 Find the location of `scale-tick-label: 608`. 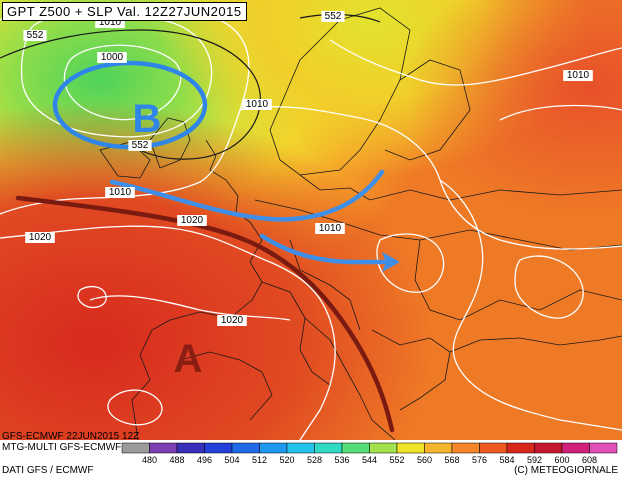

scale-tick-label: 608 is located at coordinates (589, 460).